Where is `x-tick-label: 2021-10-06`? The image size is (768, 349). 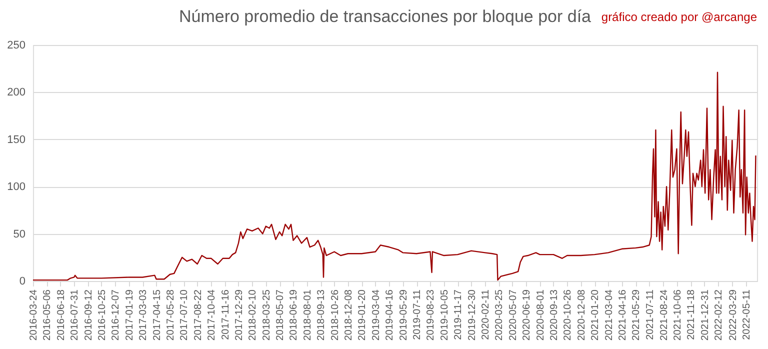 x-tick-label: 2021-10-06 is located at coordinates (678, 315).